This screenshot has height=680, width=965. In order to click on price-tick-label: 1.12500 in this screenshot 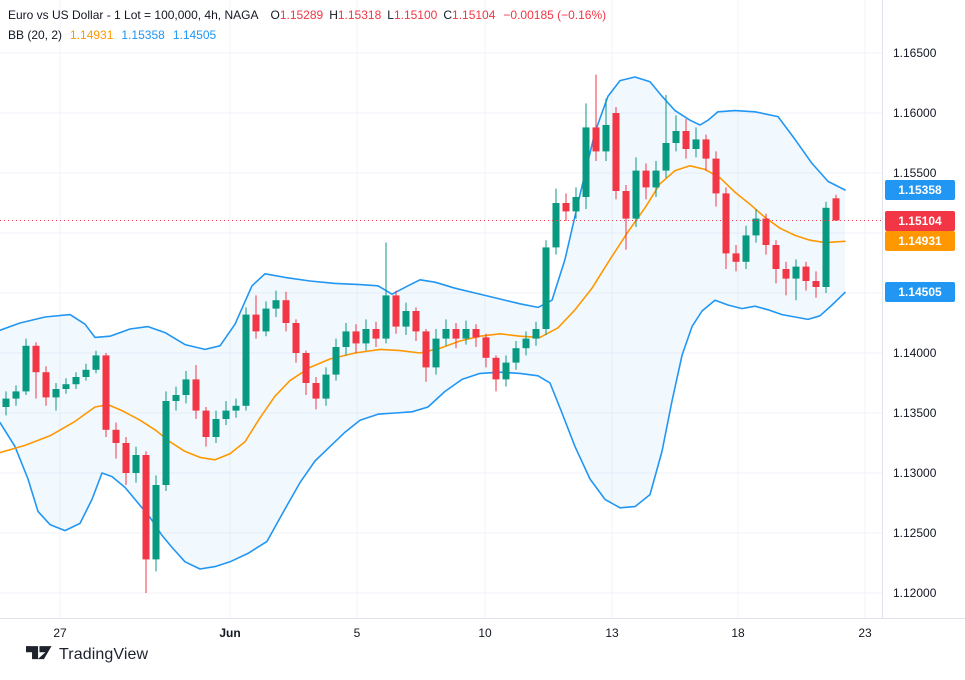, I will do `click(915, 533)`.